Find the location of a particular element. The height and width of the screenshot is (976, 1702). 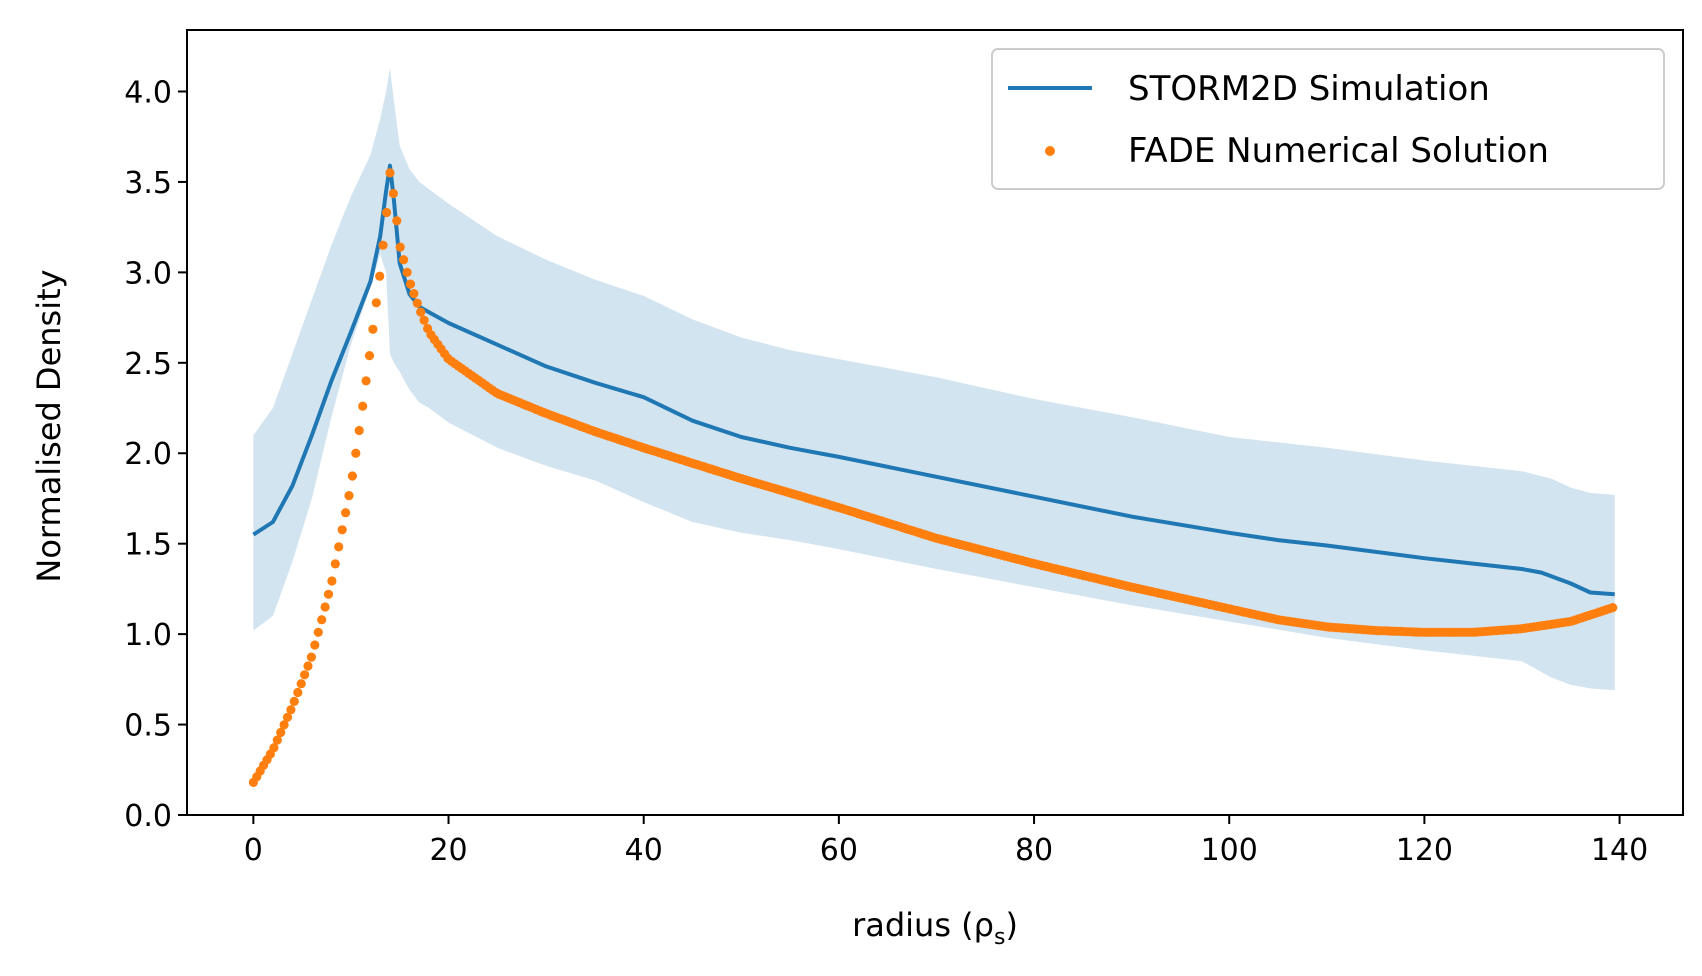

x-tick-label: 80 is located at coordinates (1034, 850).